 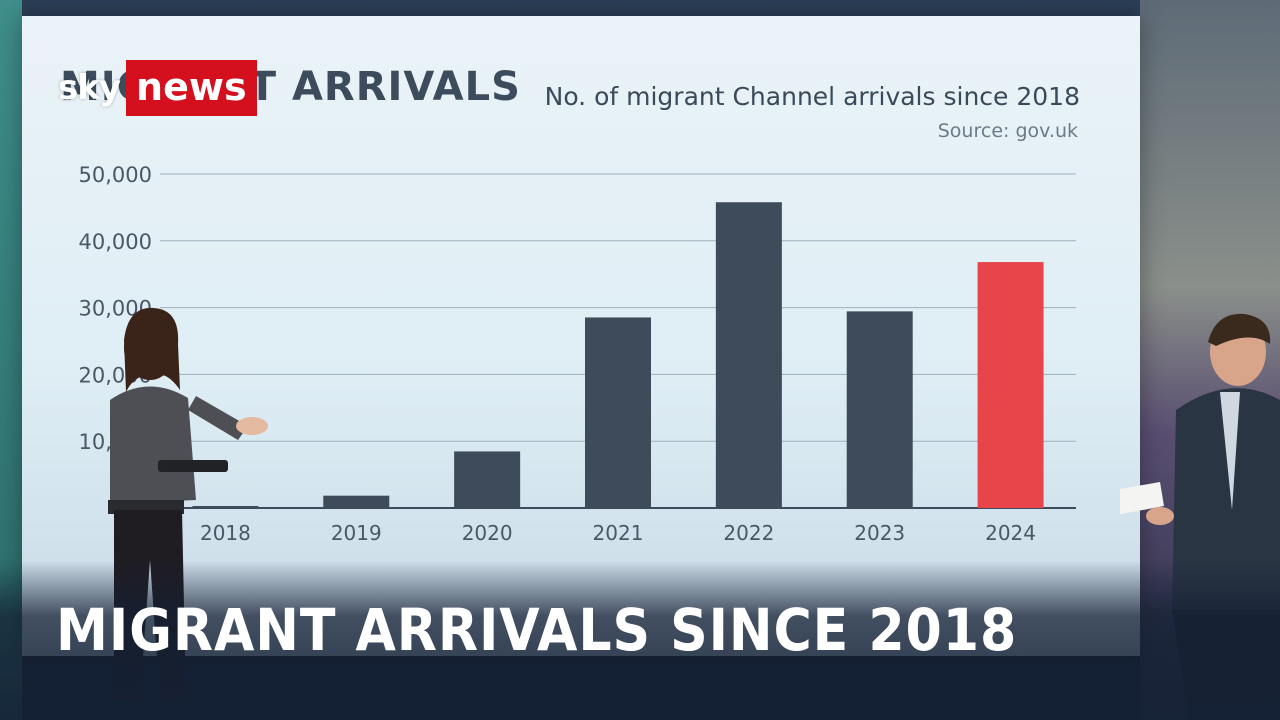 I want to click on headline-caption: MIGRANT ARRIVALS SINCE 2018, so click(x=537, y=630).